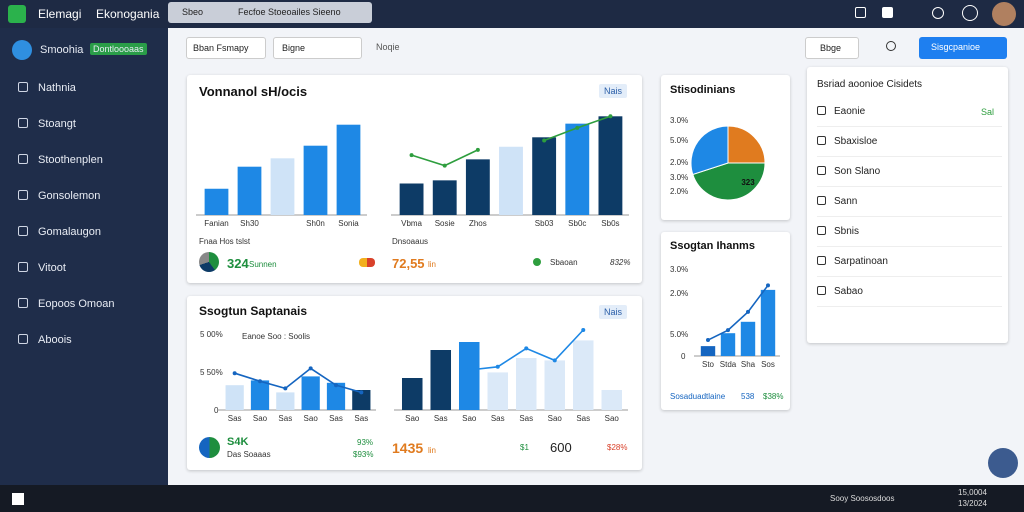  Describe the element at coordinates (987, 112) in the screenshot. I see `item-status: Sal` at that location.